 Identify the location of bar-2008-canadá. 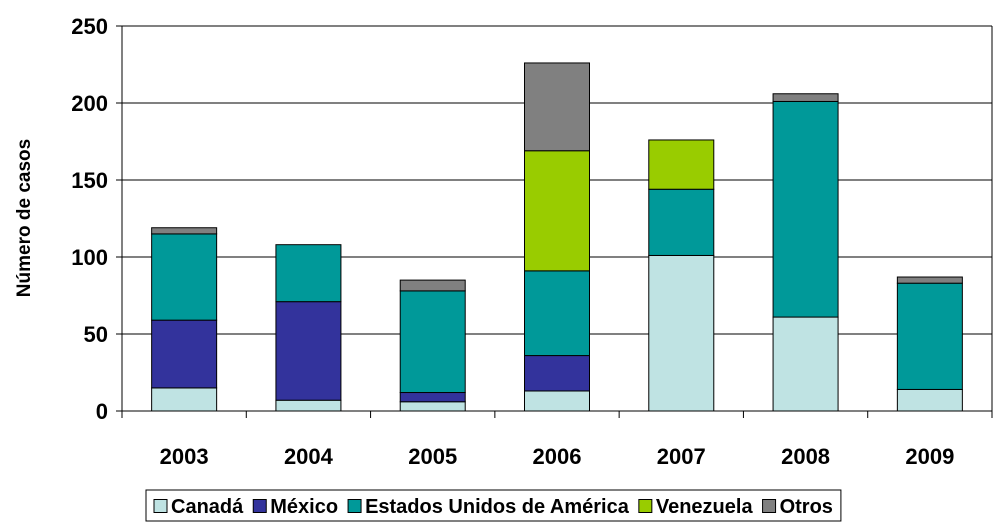
(805, 364).